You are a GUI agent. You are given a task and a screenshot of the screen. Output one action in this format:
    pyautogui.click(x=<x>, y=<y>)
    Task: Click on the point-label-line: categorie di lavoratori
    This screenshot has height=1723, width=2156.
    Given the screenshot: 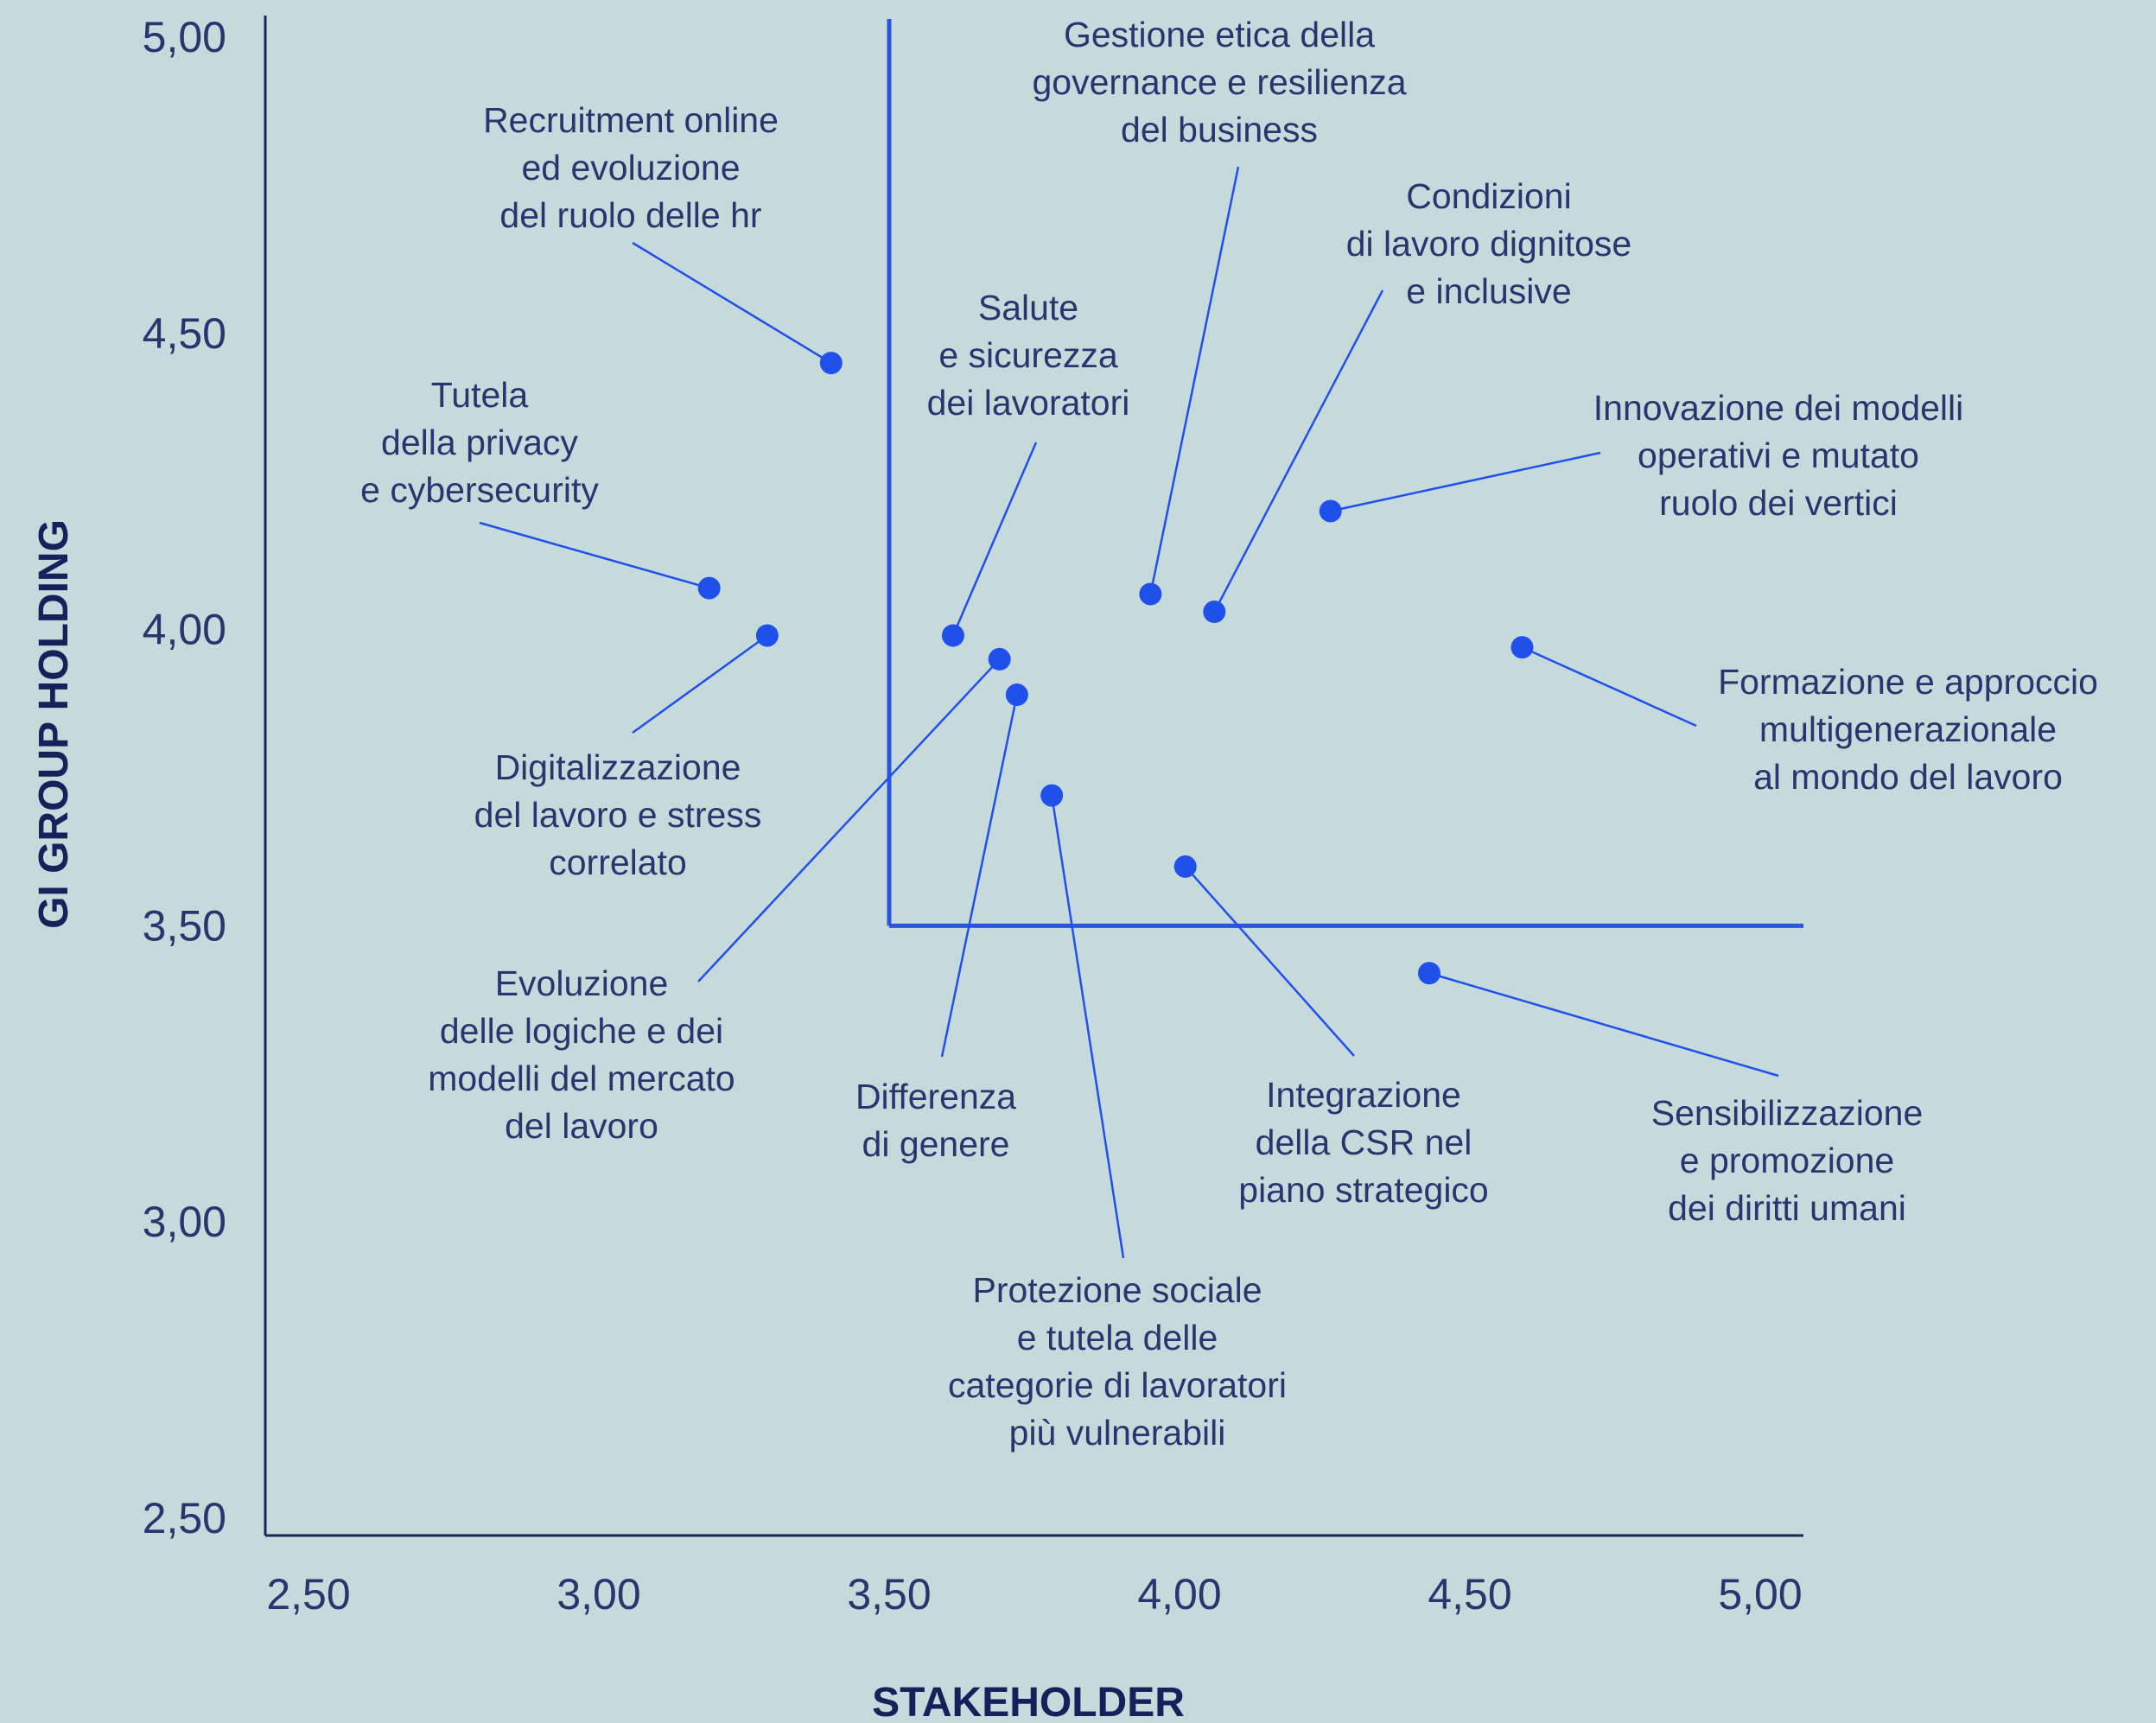 What is the action you would take?
    pyautogui.click(x=1117, y=1385)
    